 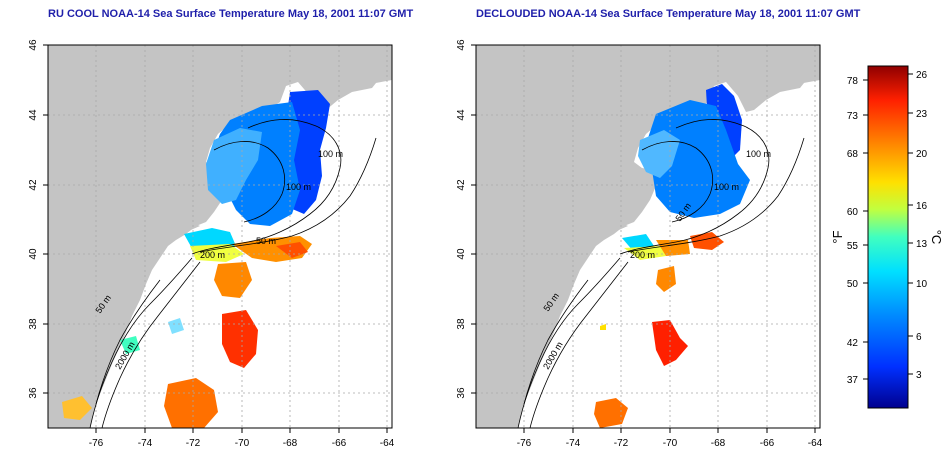 What do you see at coordinates (853, 212) in the screenshot?
I see `fahrenheit-tick: 60` at bounding box center [853, 212].